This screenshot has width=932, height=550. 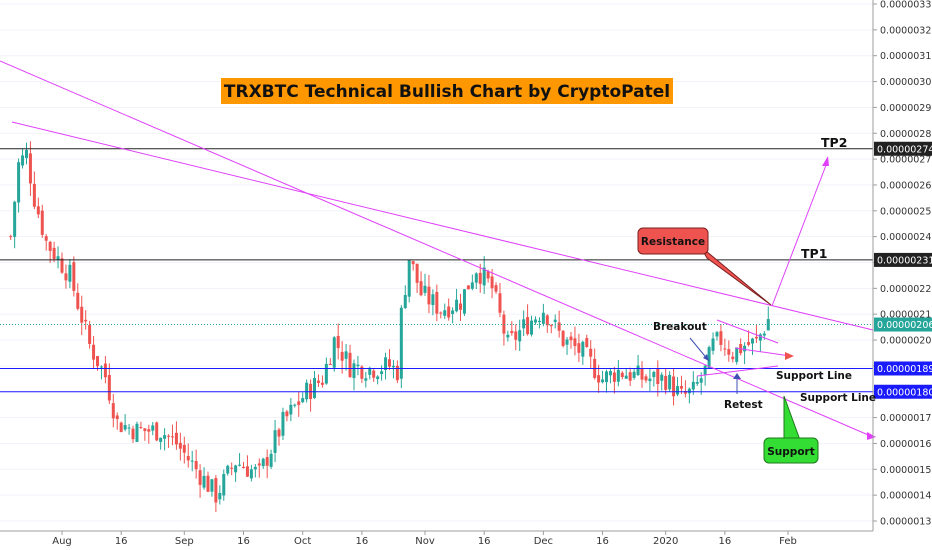 What do you see at coordinates (680, 327) in the screenshot?
I see `breakout-label: Breakout` at bounding box center [680, 327].